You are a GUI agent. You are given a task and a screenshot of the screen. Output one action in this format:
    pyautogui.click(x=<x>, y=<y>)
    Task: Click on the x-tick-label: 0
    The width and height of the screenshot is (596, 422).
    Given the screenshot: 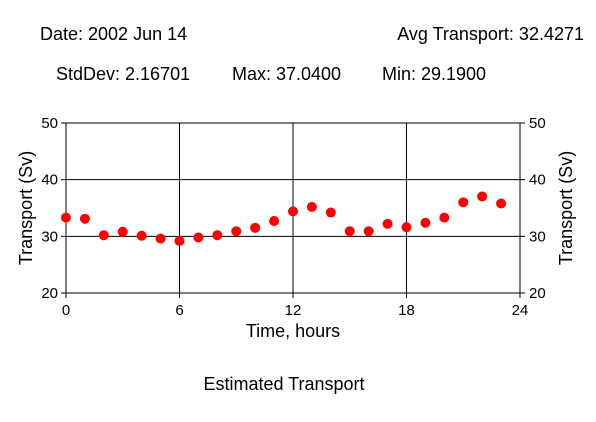 What is the action you would take?
    pyautogui.click(x=66, y=310)
    